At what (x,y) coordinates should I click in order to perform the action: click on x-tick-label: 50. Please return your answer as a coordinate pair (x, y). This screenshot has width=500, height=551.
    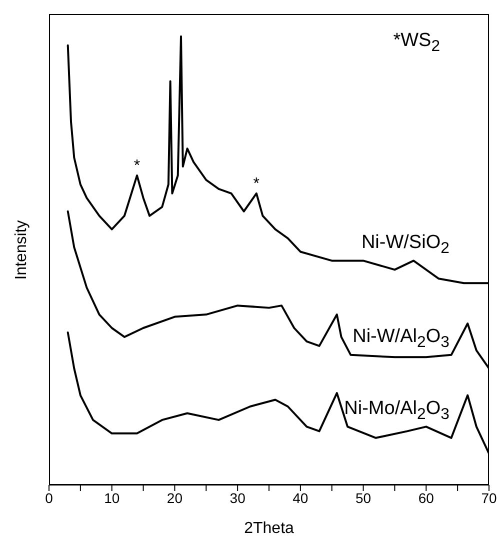
    Looking at the image, I should click on (363, 498).